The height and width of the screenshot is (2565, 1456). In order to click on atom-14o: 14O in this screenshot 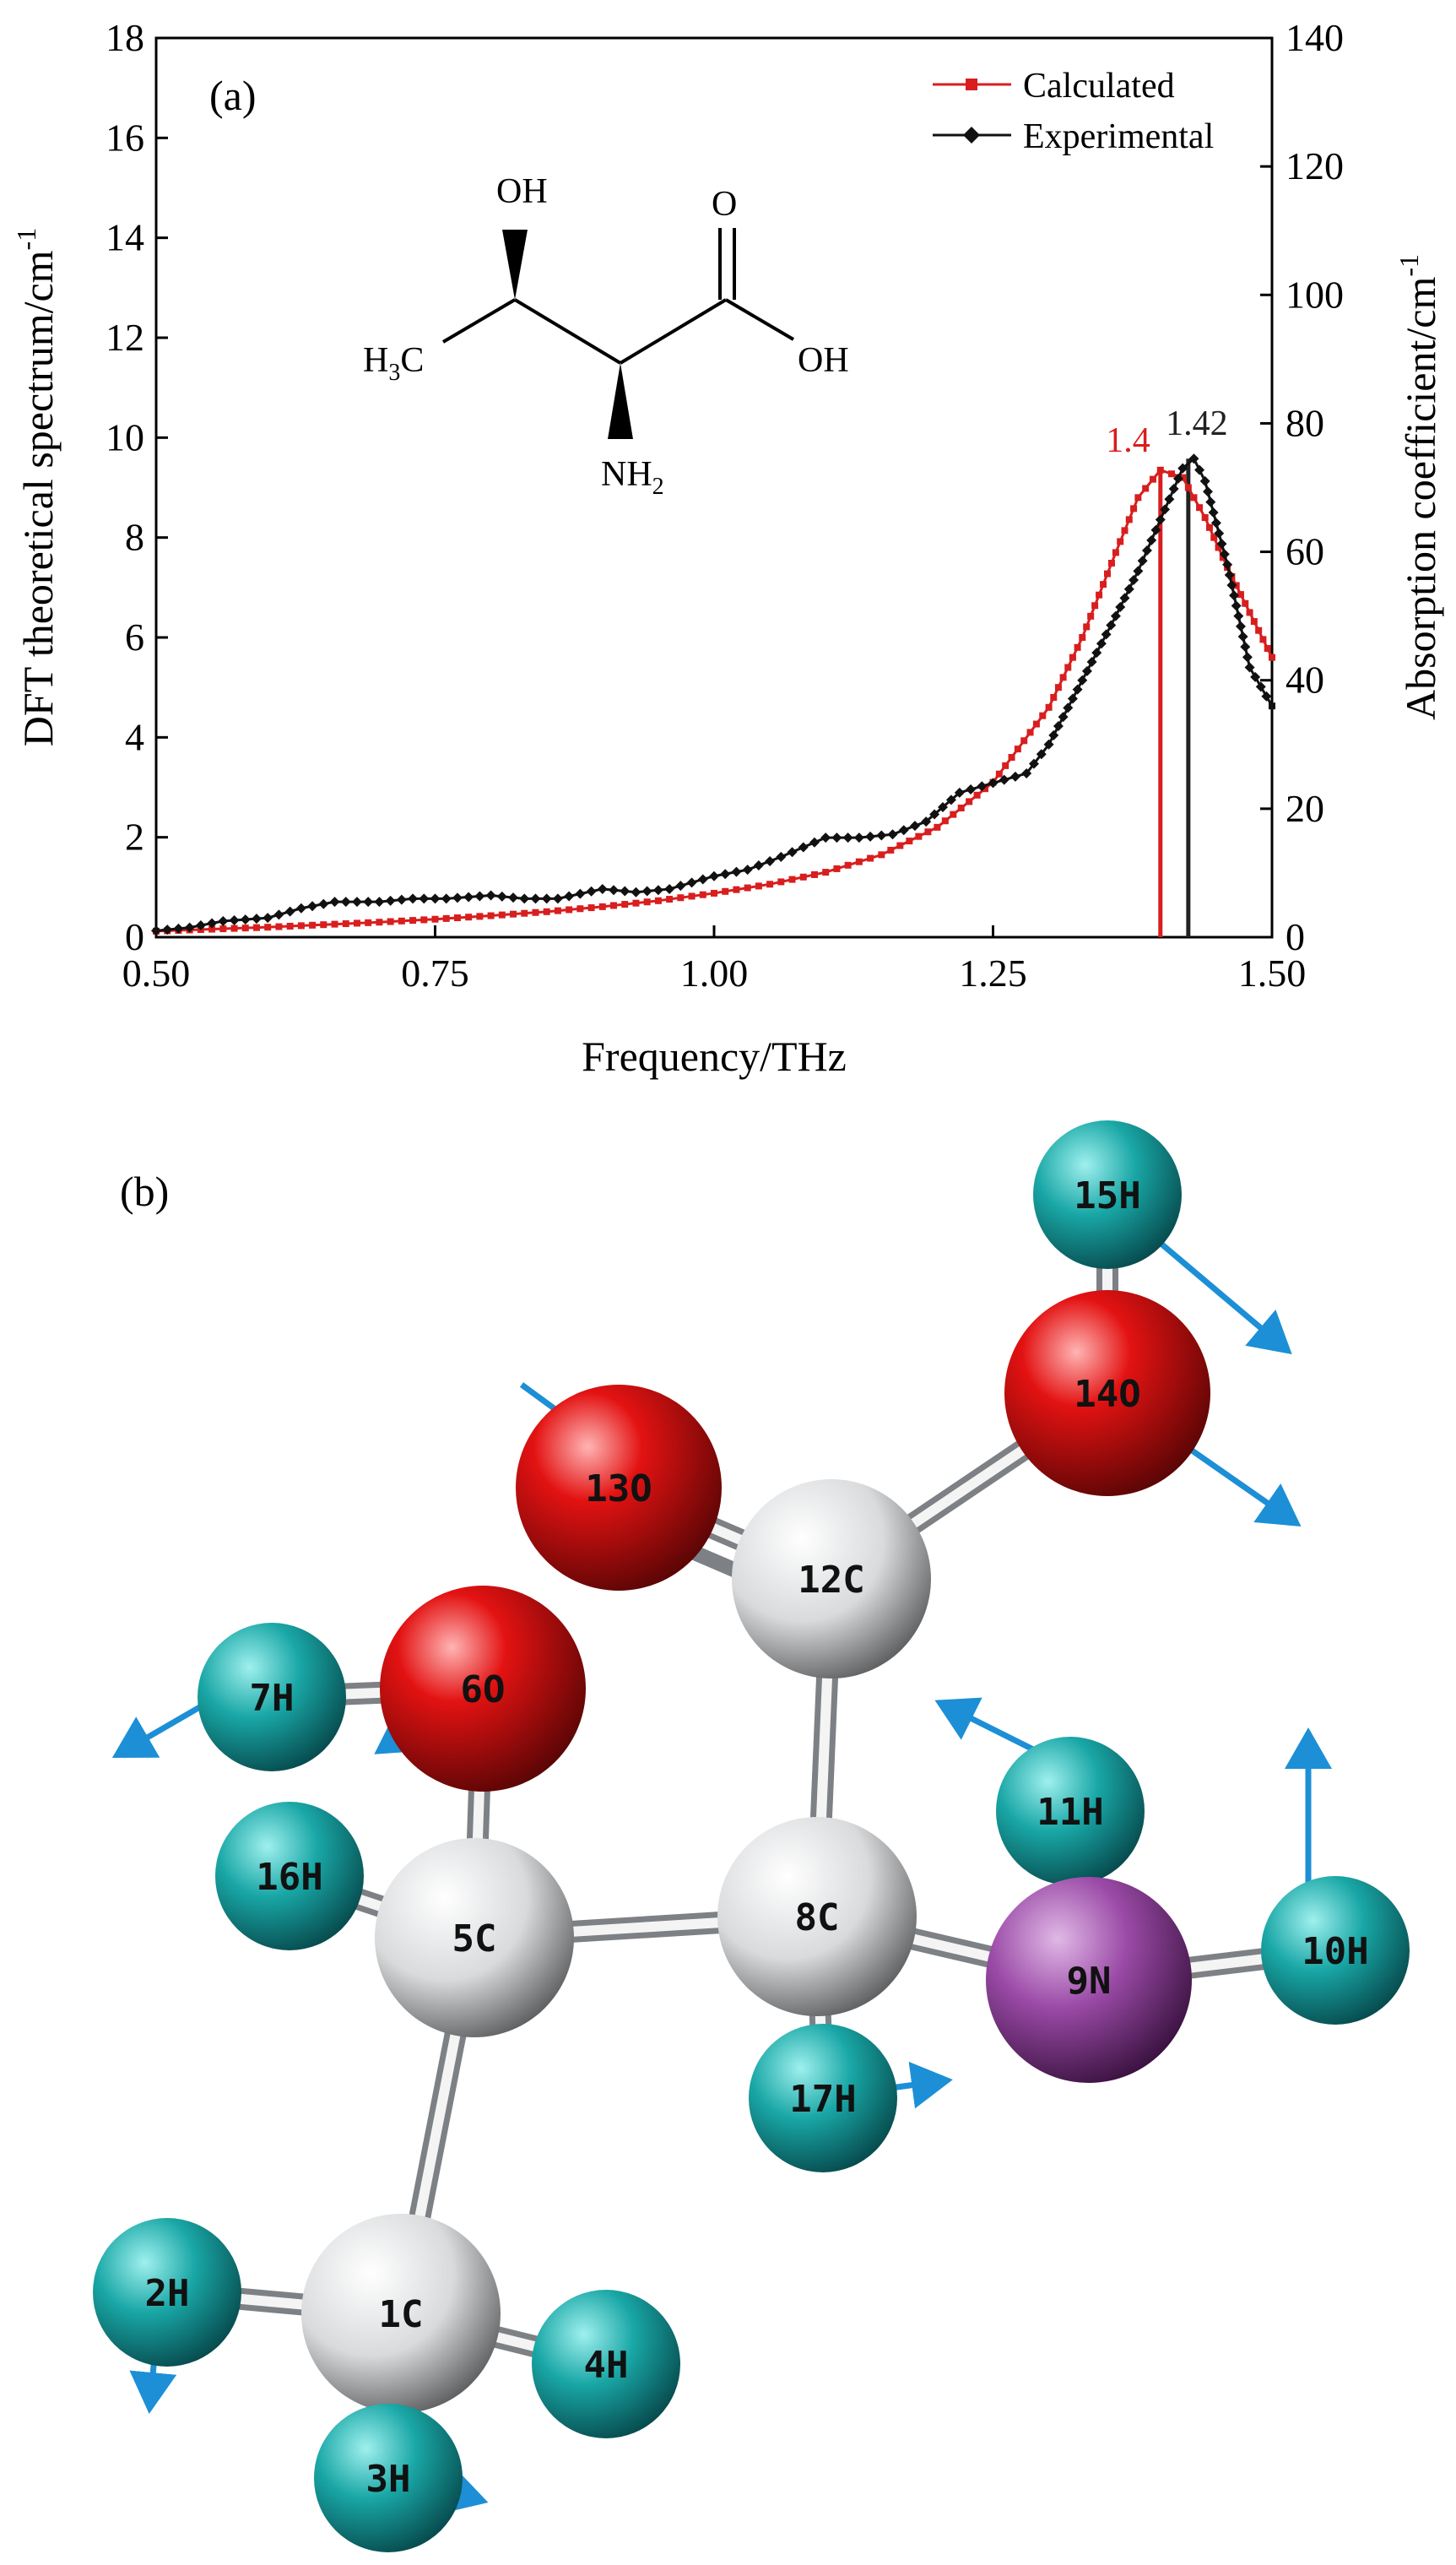, I will do `click(1107, 1393)`.